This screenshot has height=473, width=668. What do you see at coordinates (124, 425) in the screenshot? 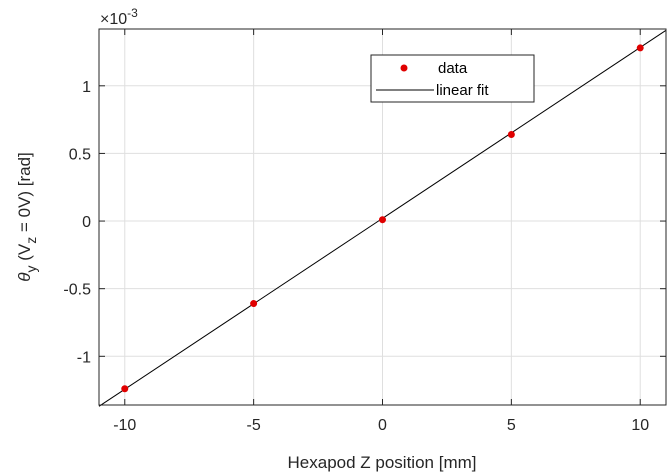
I see `x-tick-label: -10` at bounding box center [124, 425].